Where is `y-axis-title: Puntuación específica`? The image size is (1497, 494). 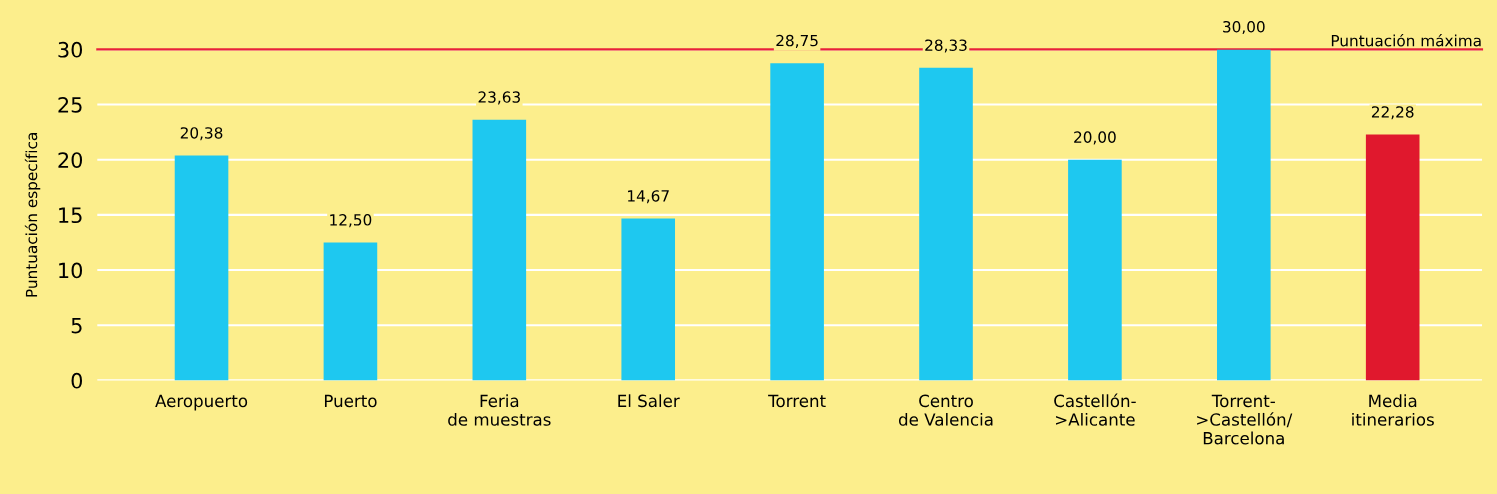
y-axis-title: Puntuación específica is located at coordinates (32, 215).